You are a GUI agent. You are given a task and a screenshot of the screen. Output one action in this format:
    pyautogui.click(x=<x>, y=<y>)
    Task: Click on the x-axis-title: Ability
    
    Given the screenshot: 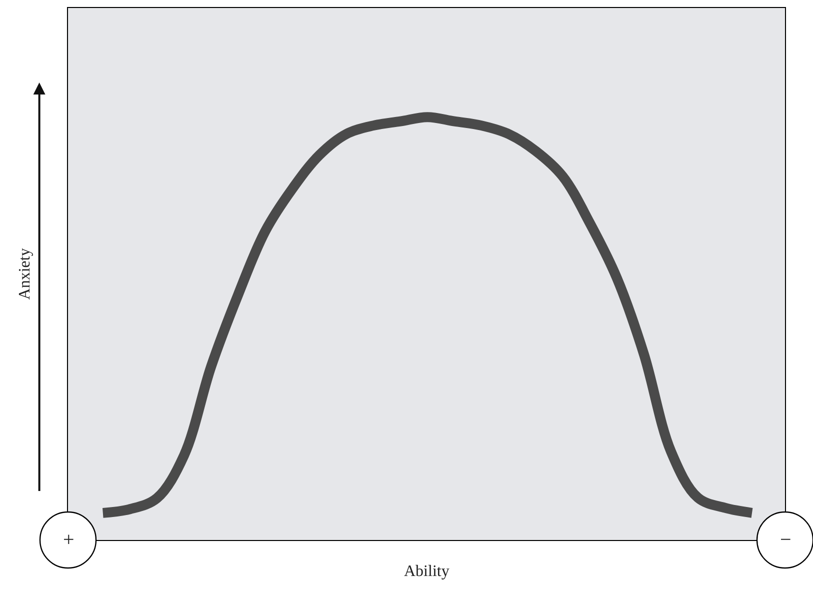 What is the action you would take?
    pyautogui.click(x=427, y=571)
    